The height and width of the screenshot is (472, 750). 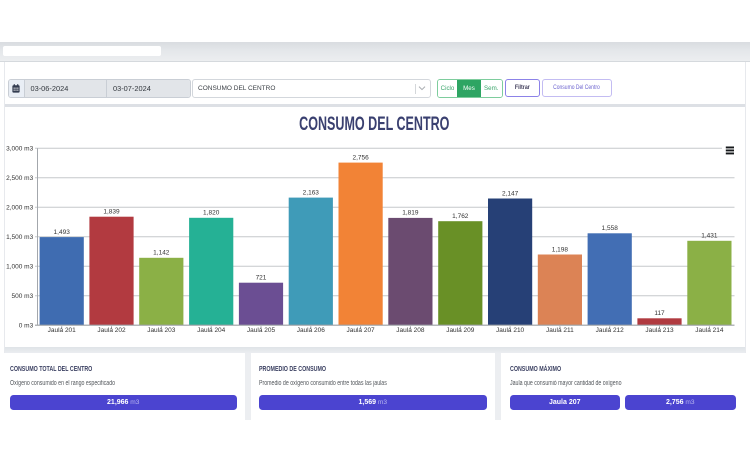 What do you see at coordinates (709, 236) in the screenshot?
I see `svg-text: 1,431` at bounding box center [709, 236].